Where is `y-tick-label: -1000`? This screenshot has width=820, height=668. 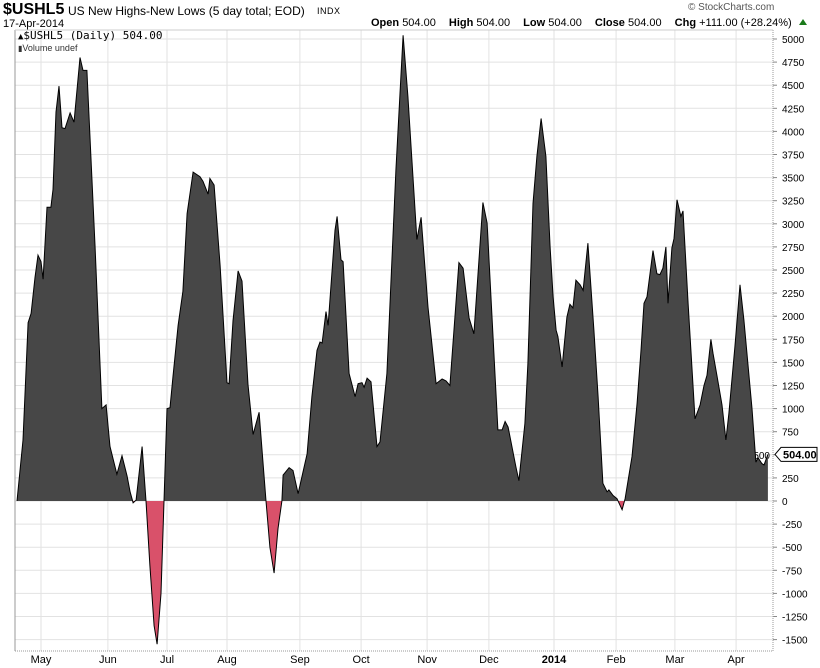 y-tick-label: -1000 is located at coordinates (795, 594).